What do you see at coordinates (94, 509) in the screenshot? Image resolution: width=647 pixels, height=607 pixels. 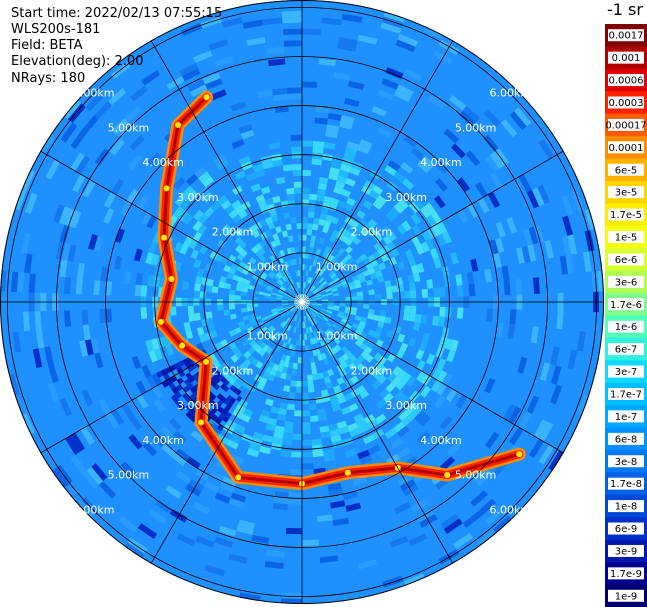 I see `ring-label: 6.00km` at bounding box center [94, 509].